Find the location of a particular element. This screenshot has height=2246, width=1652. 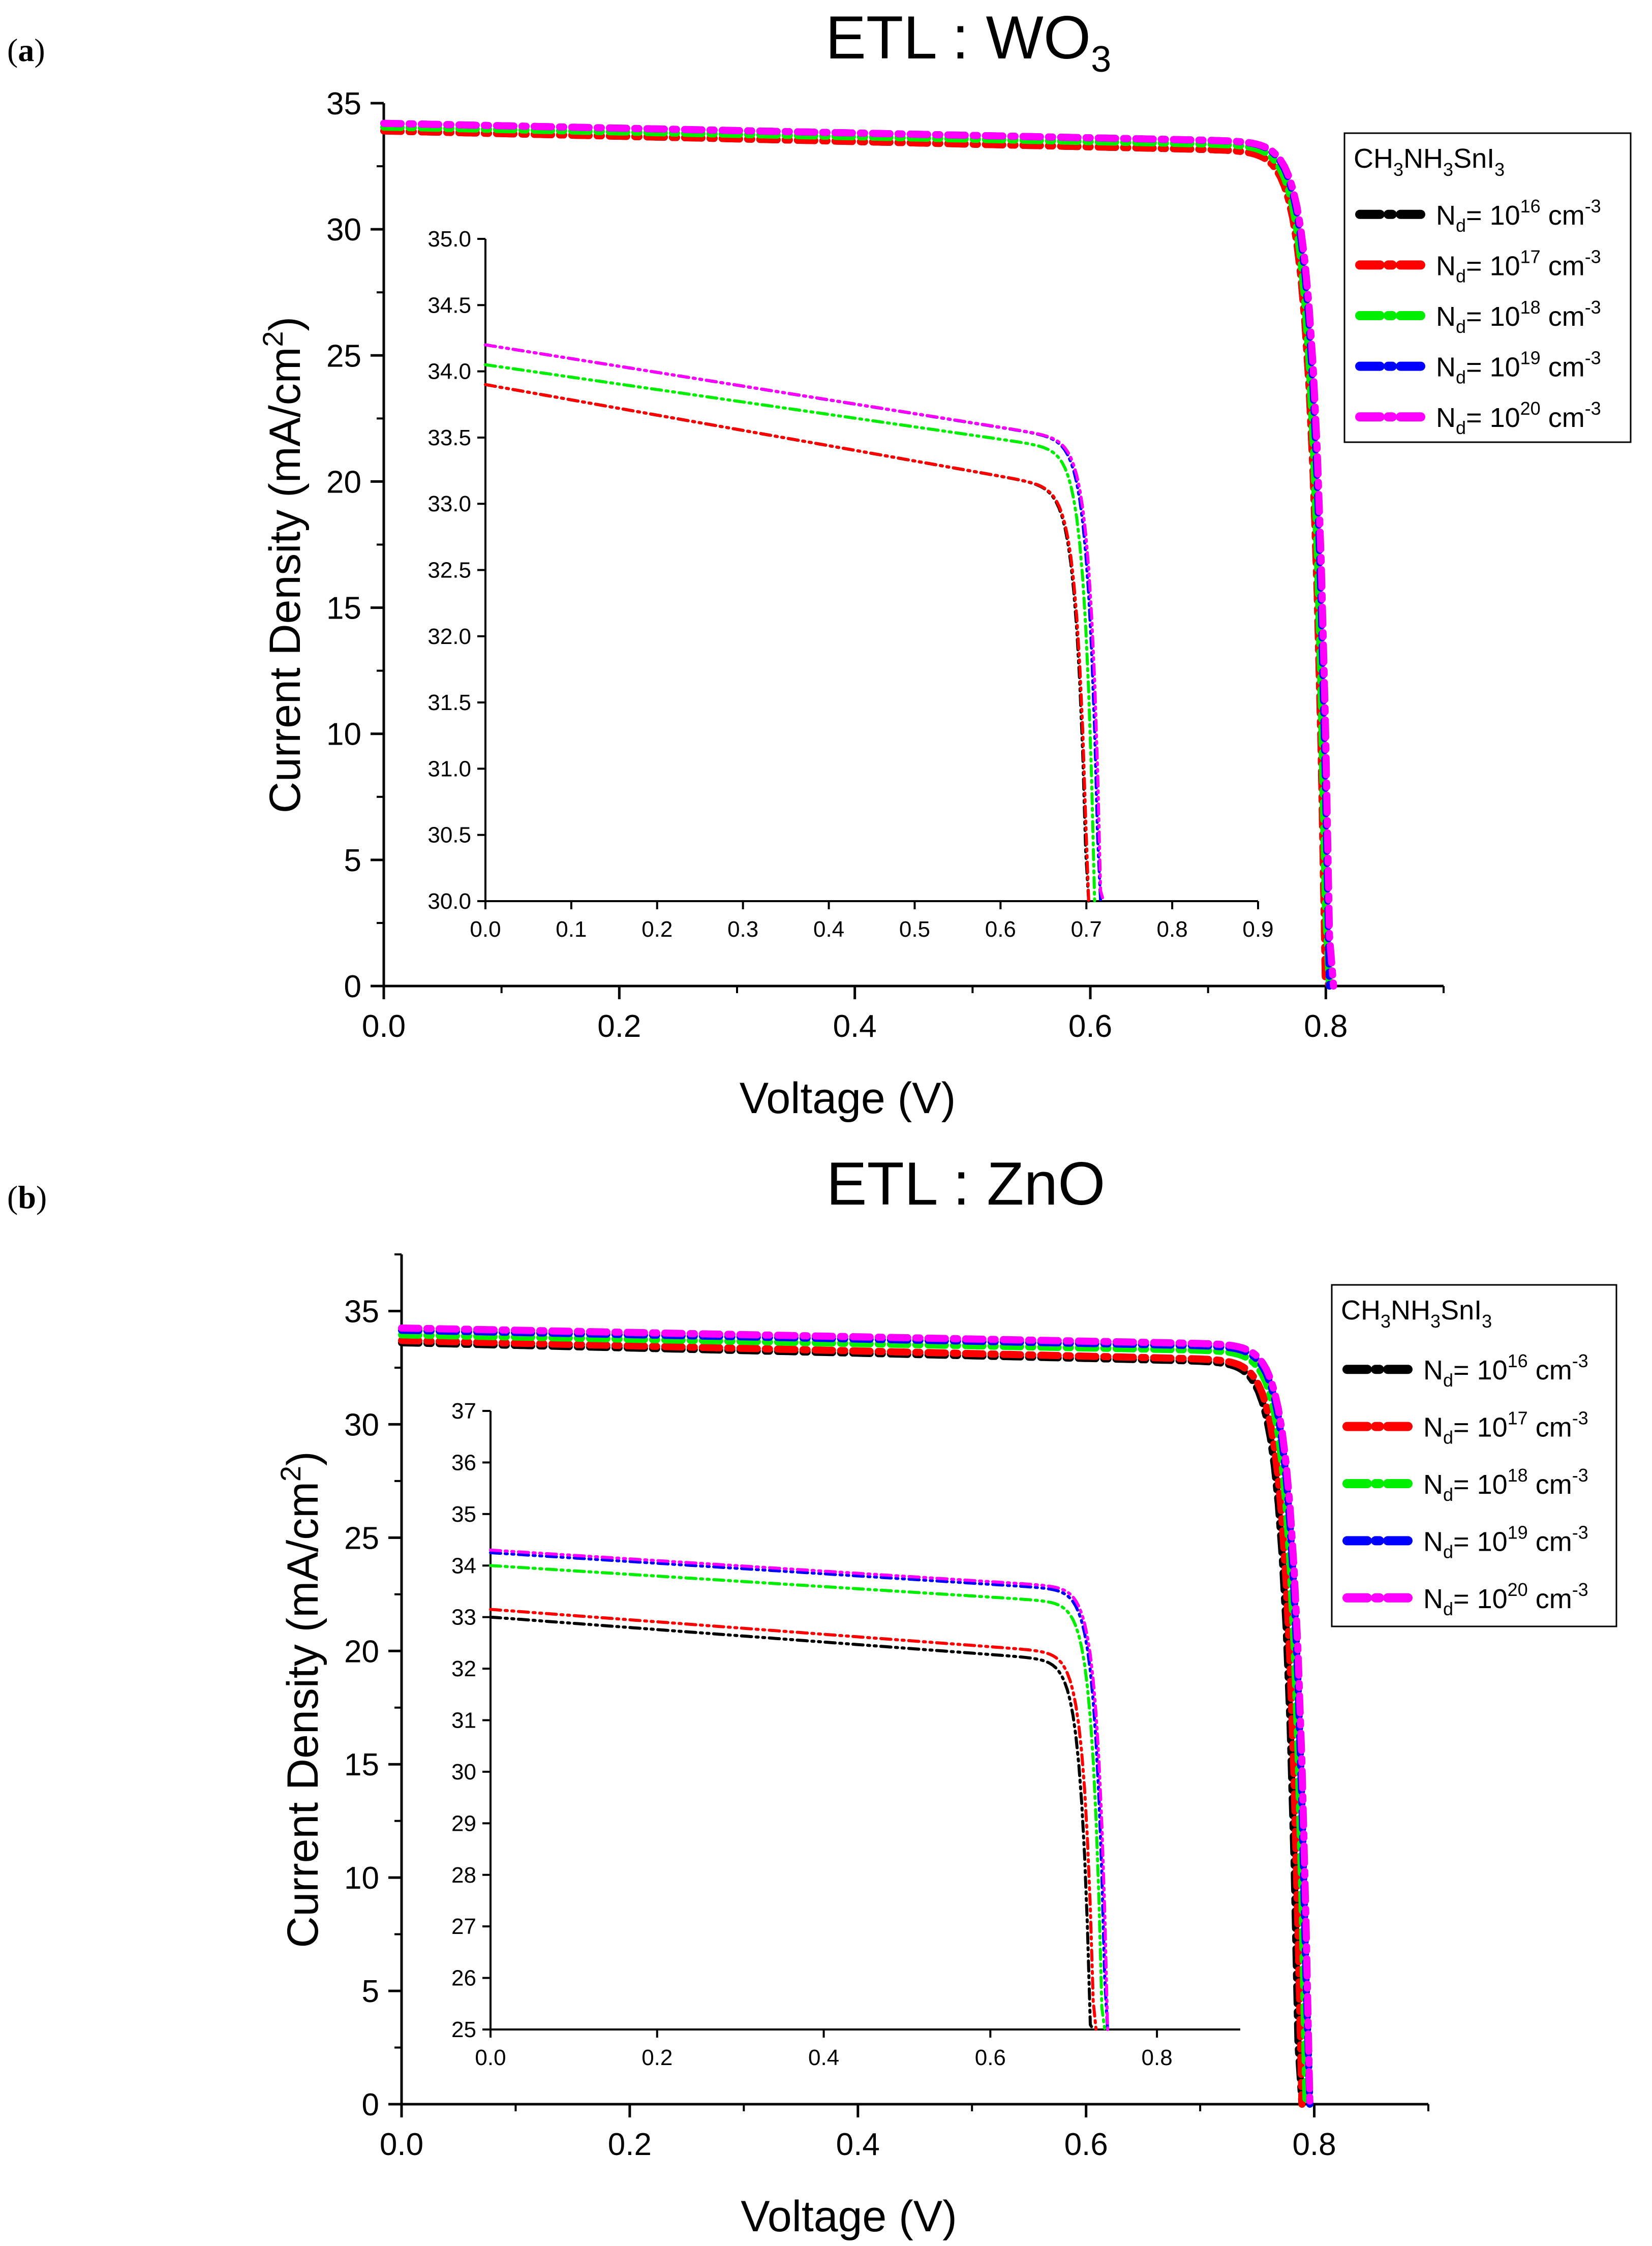

chart-title: ETL : WO3 is located at coordinates (968, 42).